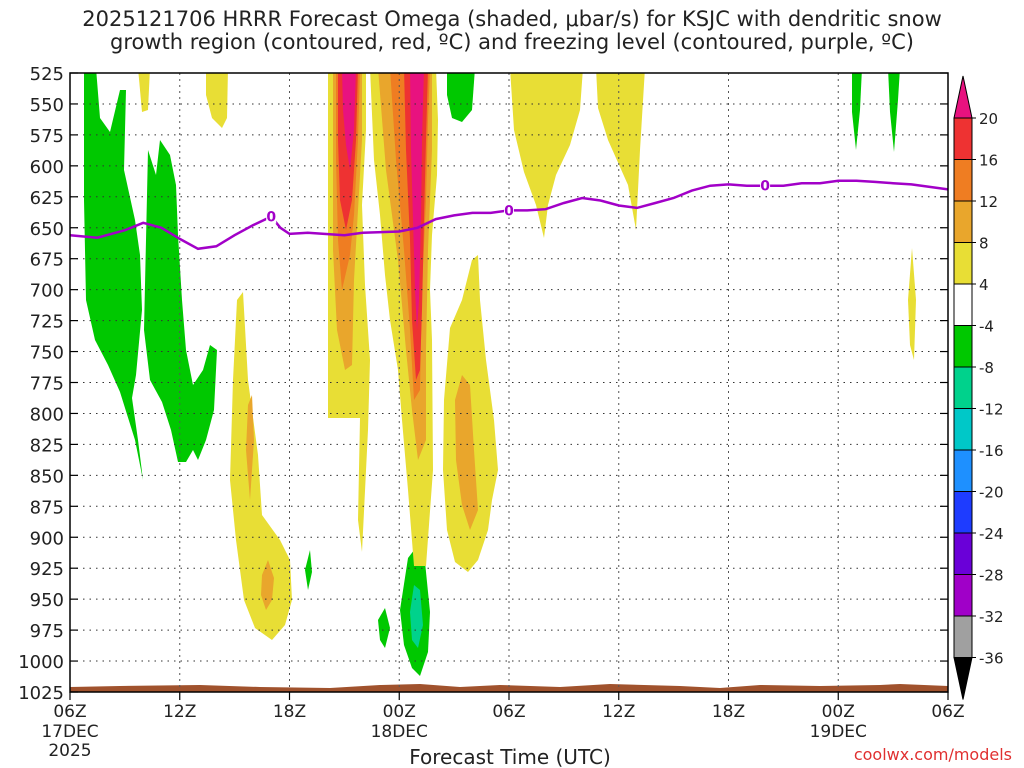  I want to click on y-tick-label: 900, so click(47, 538).